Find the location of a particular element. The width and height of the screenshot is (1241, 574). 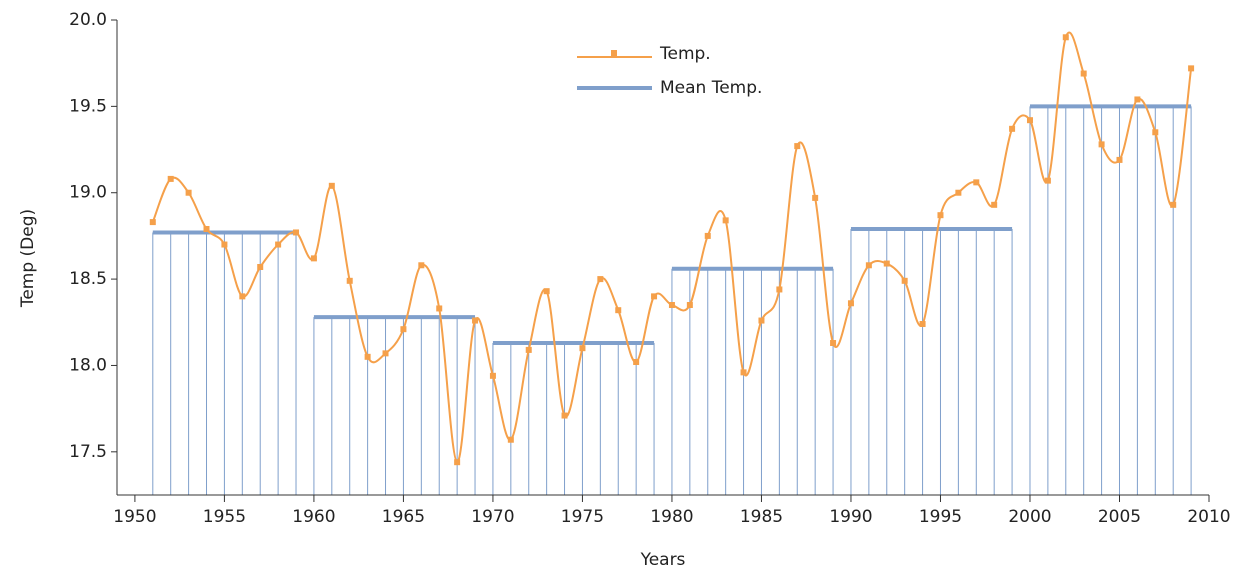

x-tick-label: 1975 is located at coordinates (582, 517).